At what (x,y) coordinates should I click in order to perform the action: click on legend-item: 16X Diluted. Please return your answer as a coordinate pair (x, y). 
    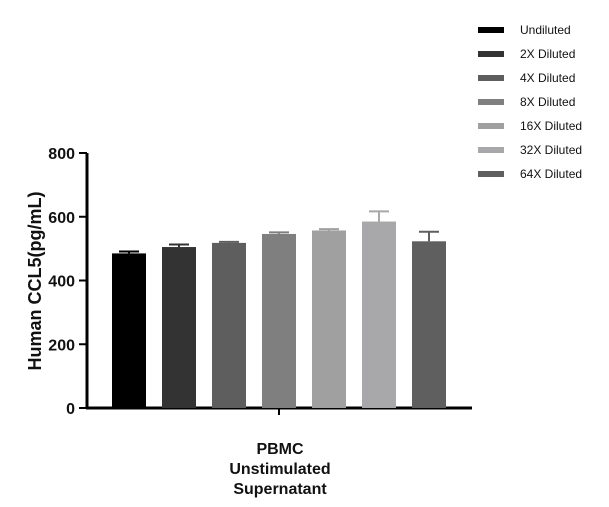
    Looking at the image, I should click on (540, 126).